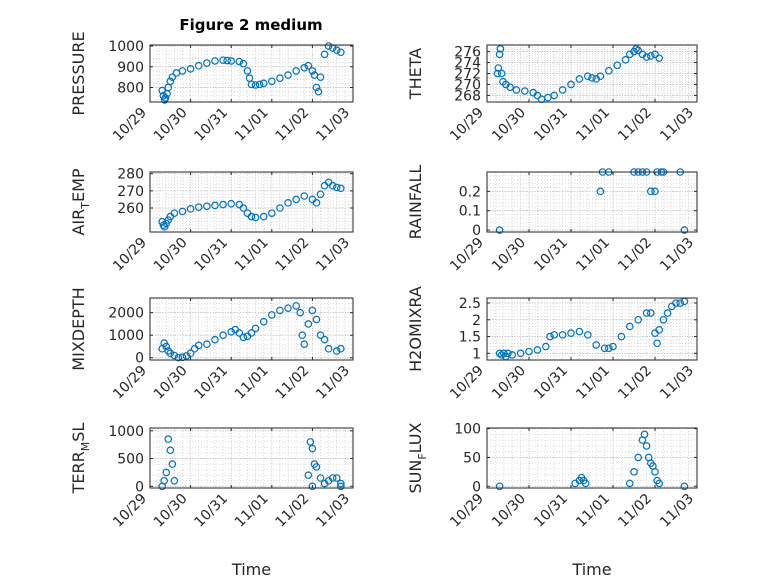 The image size is (778, 583). Describe the element at coordinates (551, 255) in the screenshot. I see `x-tick-label: 10/31` at that location.